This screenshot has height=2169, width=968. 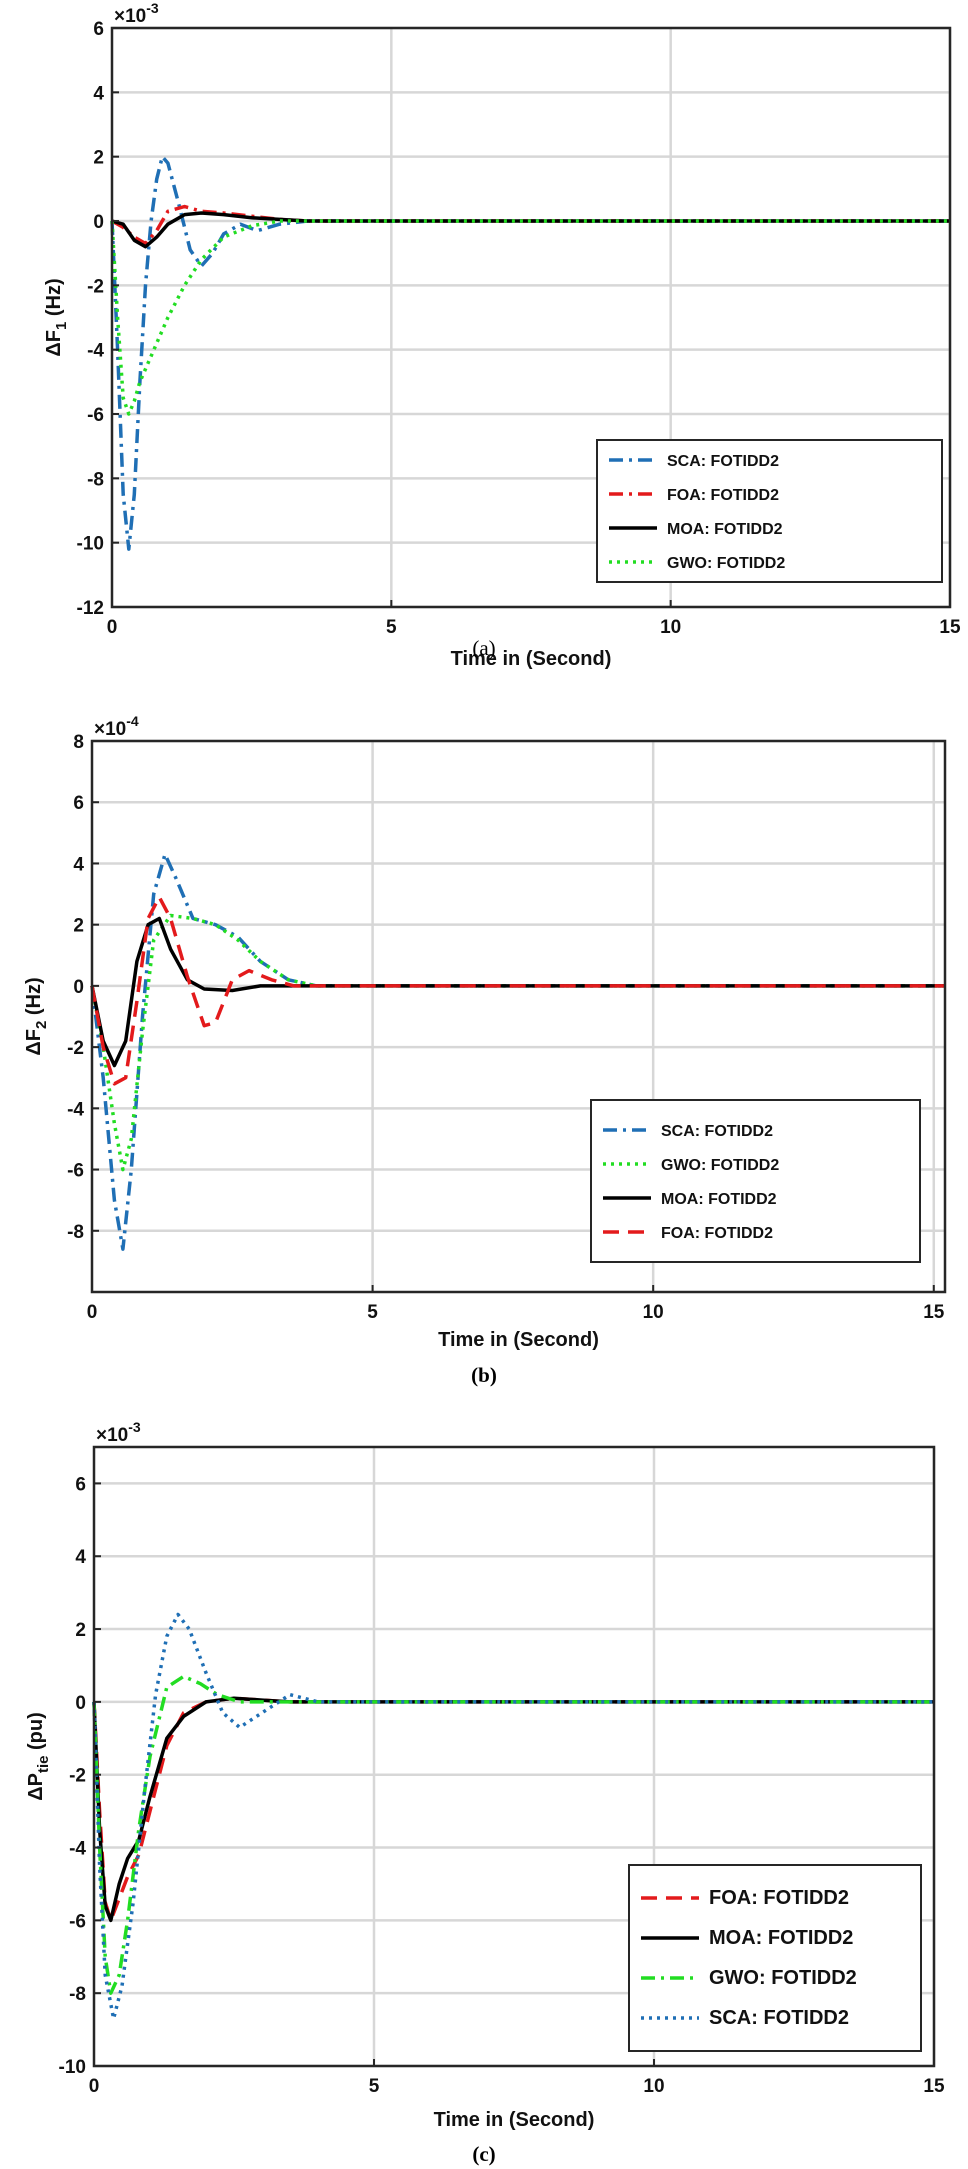 What do you see at coordinates (41, 1025) in the screenshot?
I see `y-axis-label-sub: 2` at bounding box center [41, 1025].